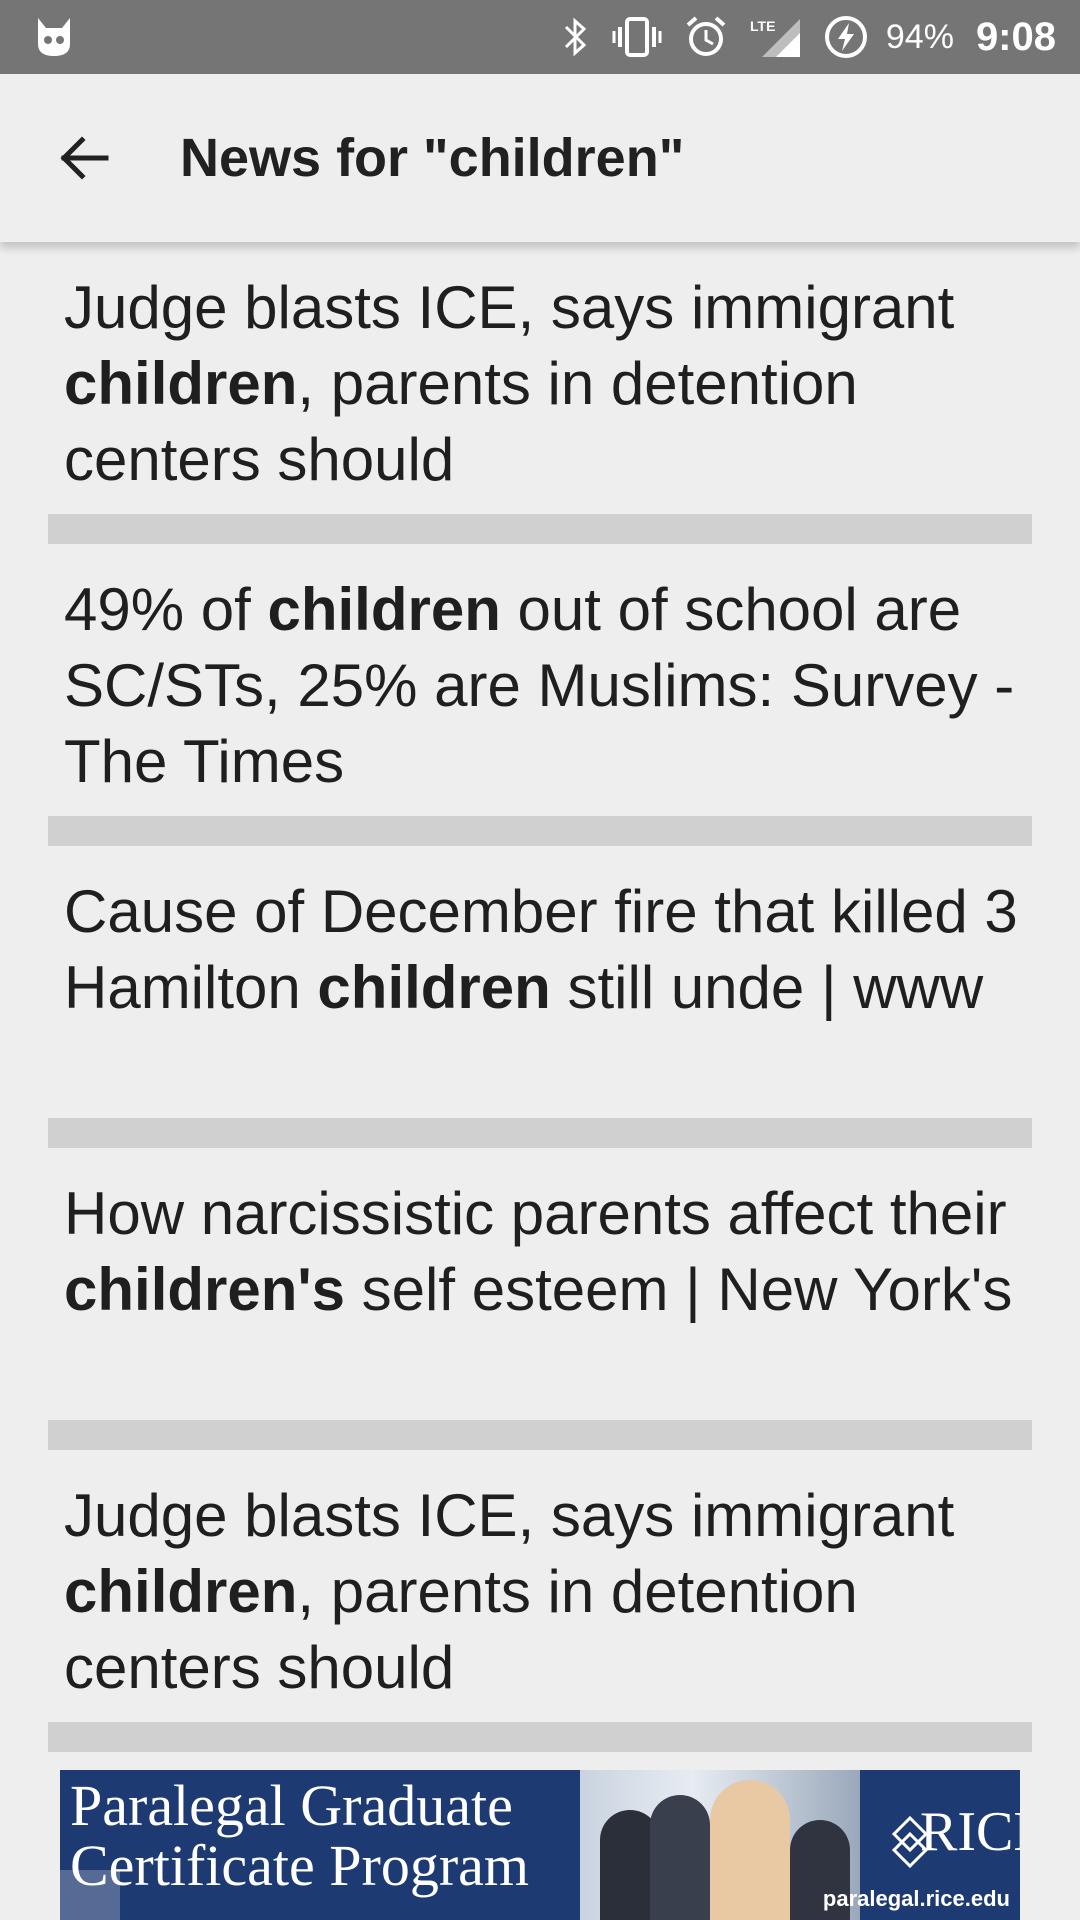 Image resolution: width=1080 pixels, height=1920 pixels. I want to click on alarm-icon, so click(706, 36).